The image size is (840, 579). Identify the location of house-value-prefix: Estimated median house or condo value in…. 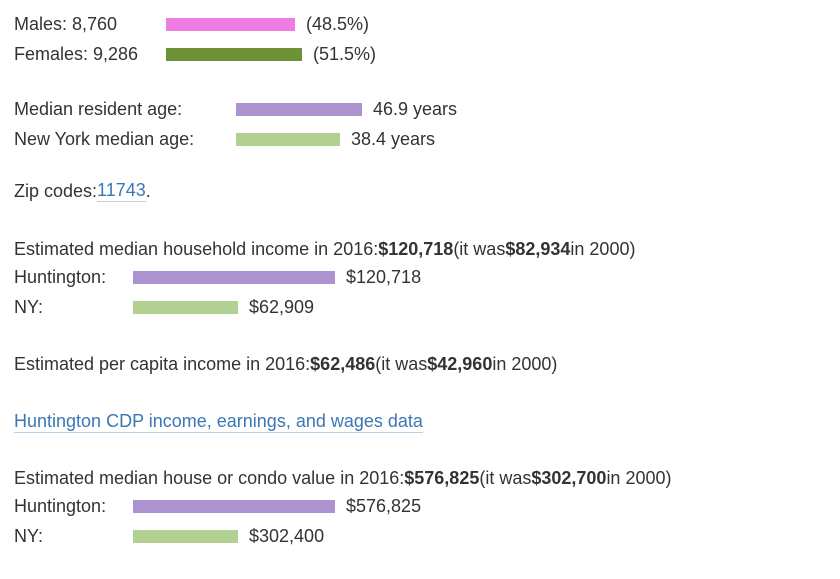
(209, 477).